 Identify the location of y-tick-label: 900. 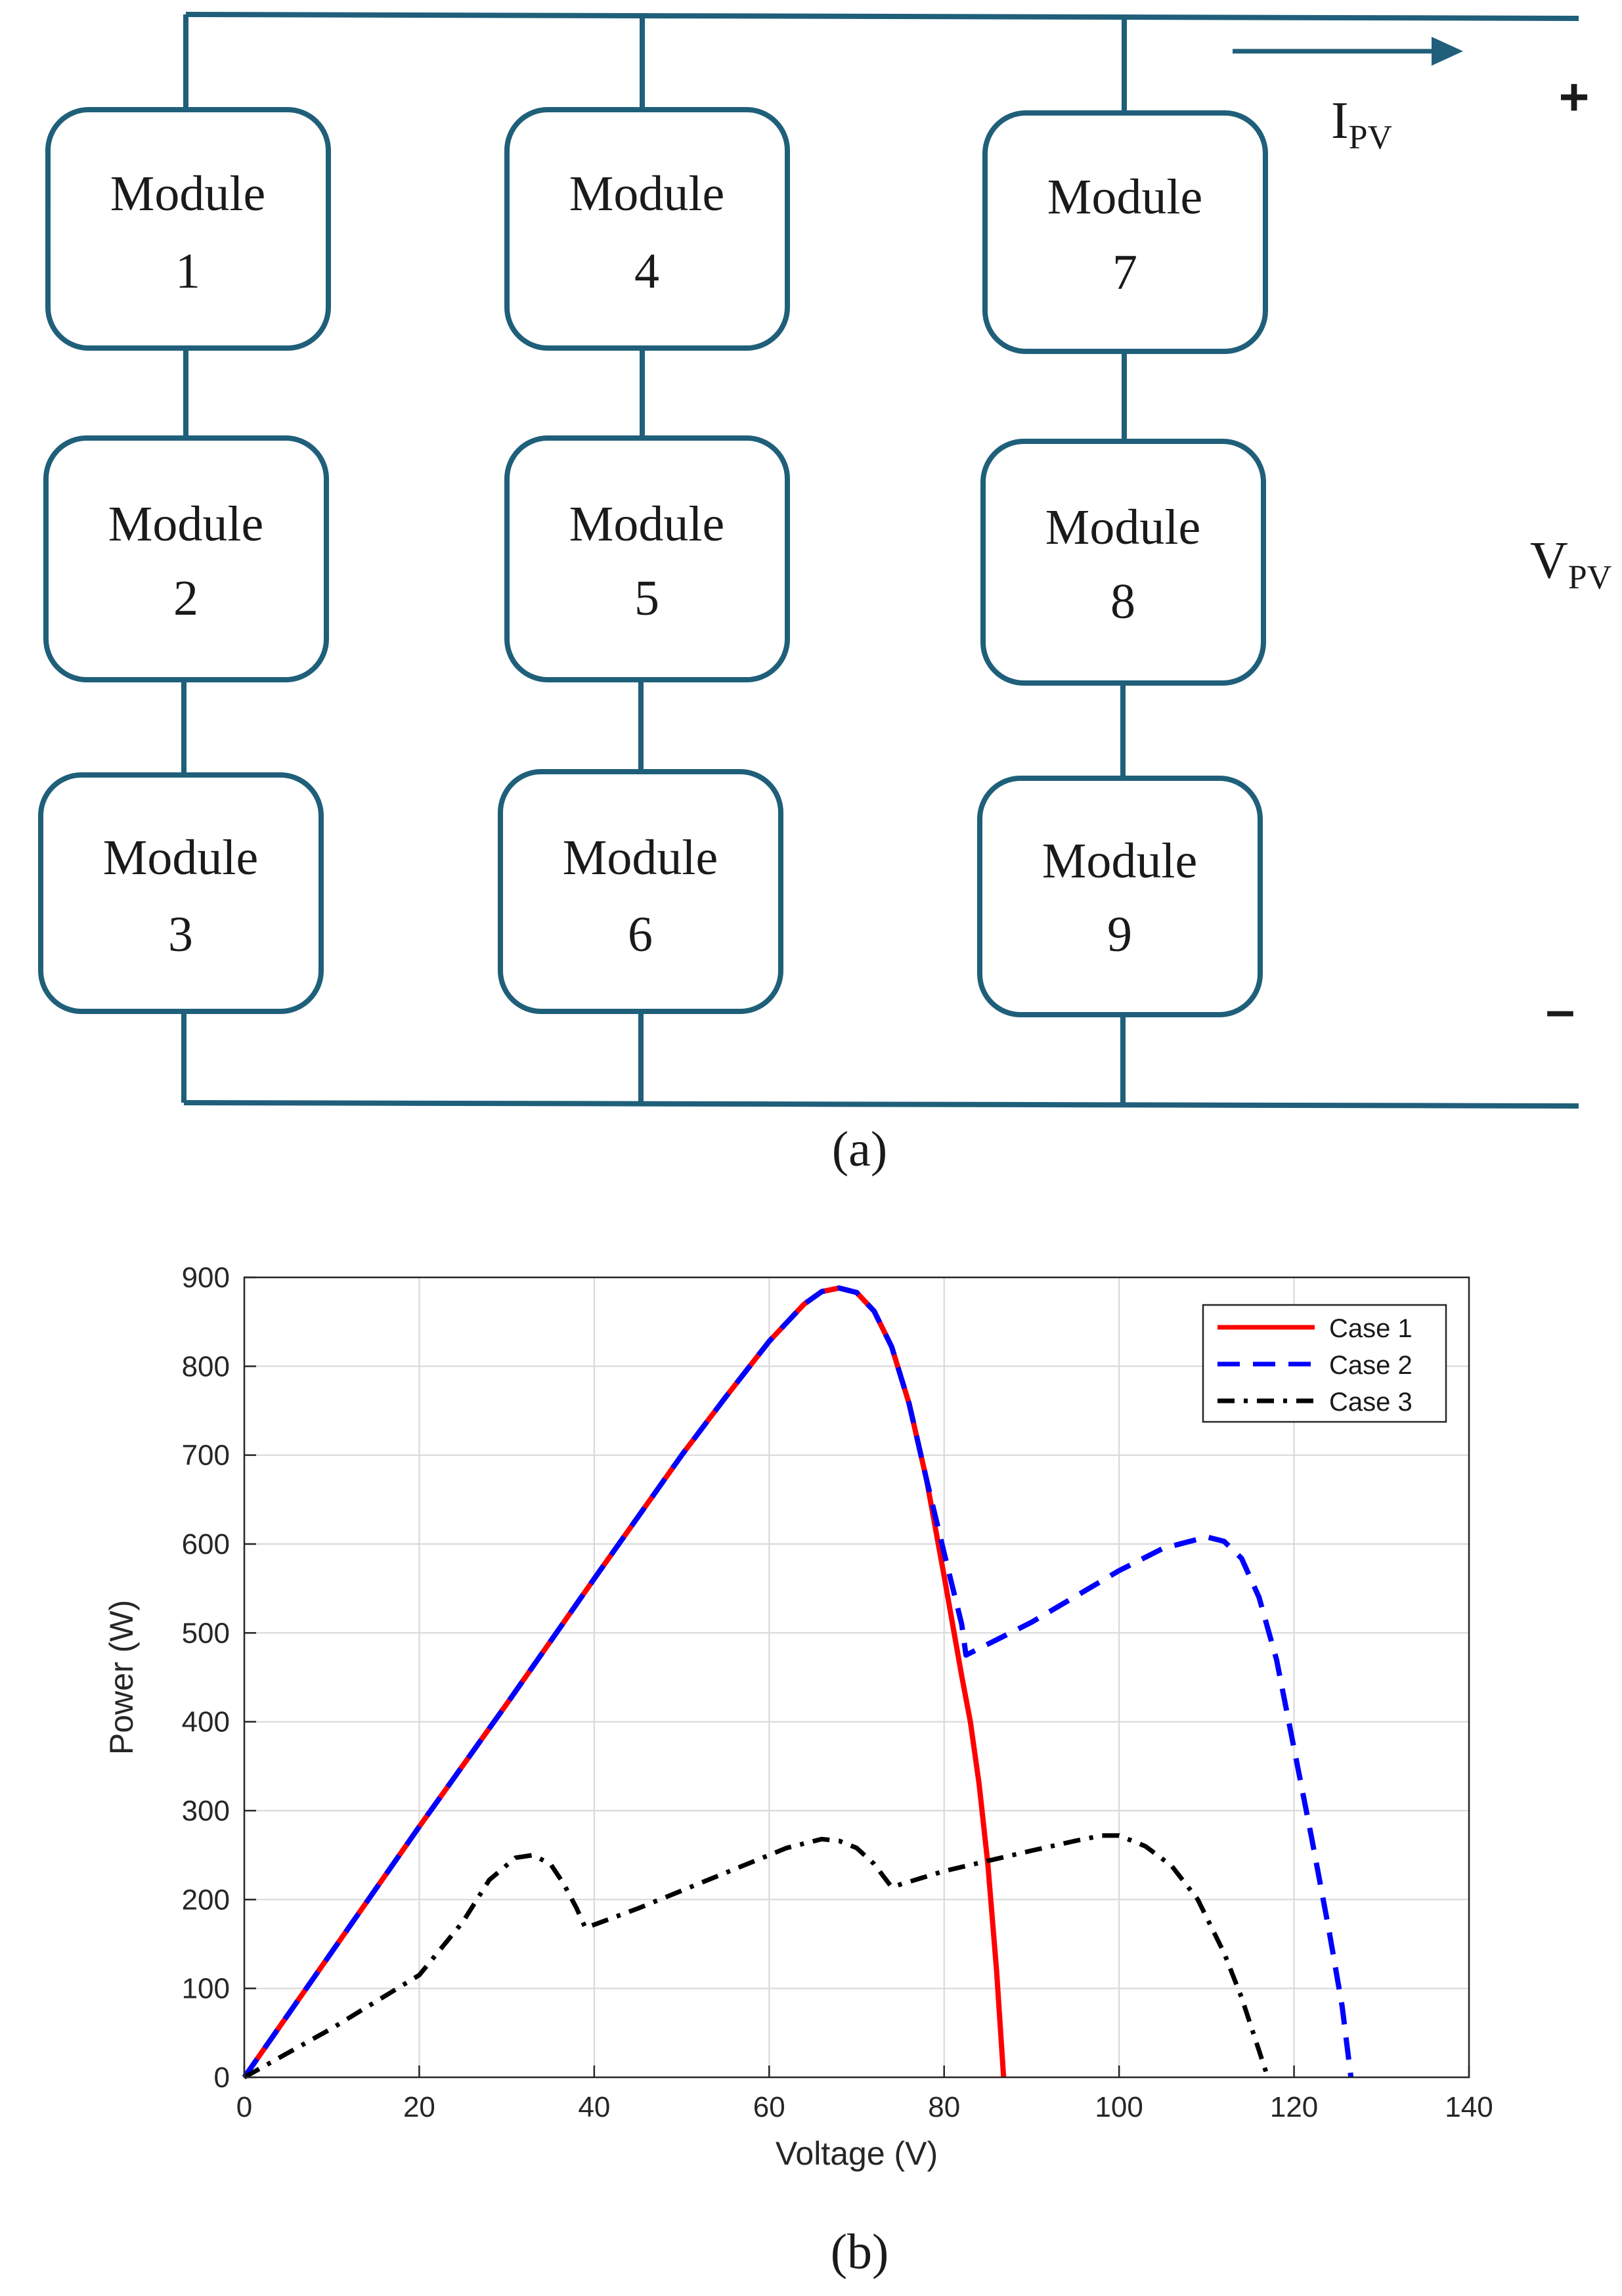
(206, 1278).